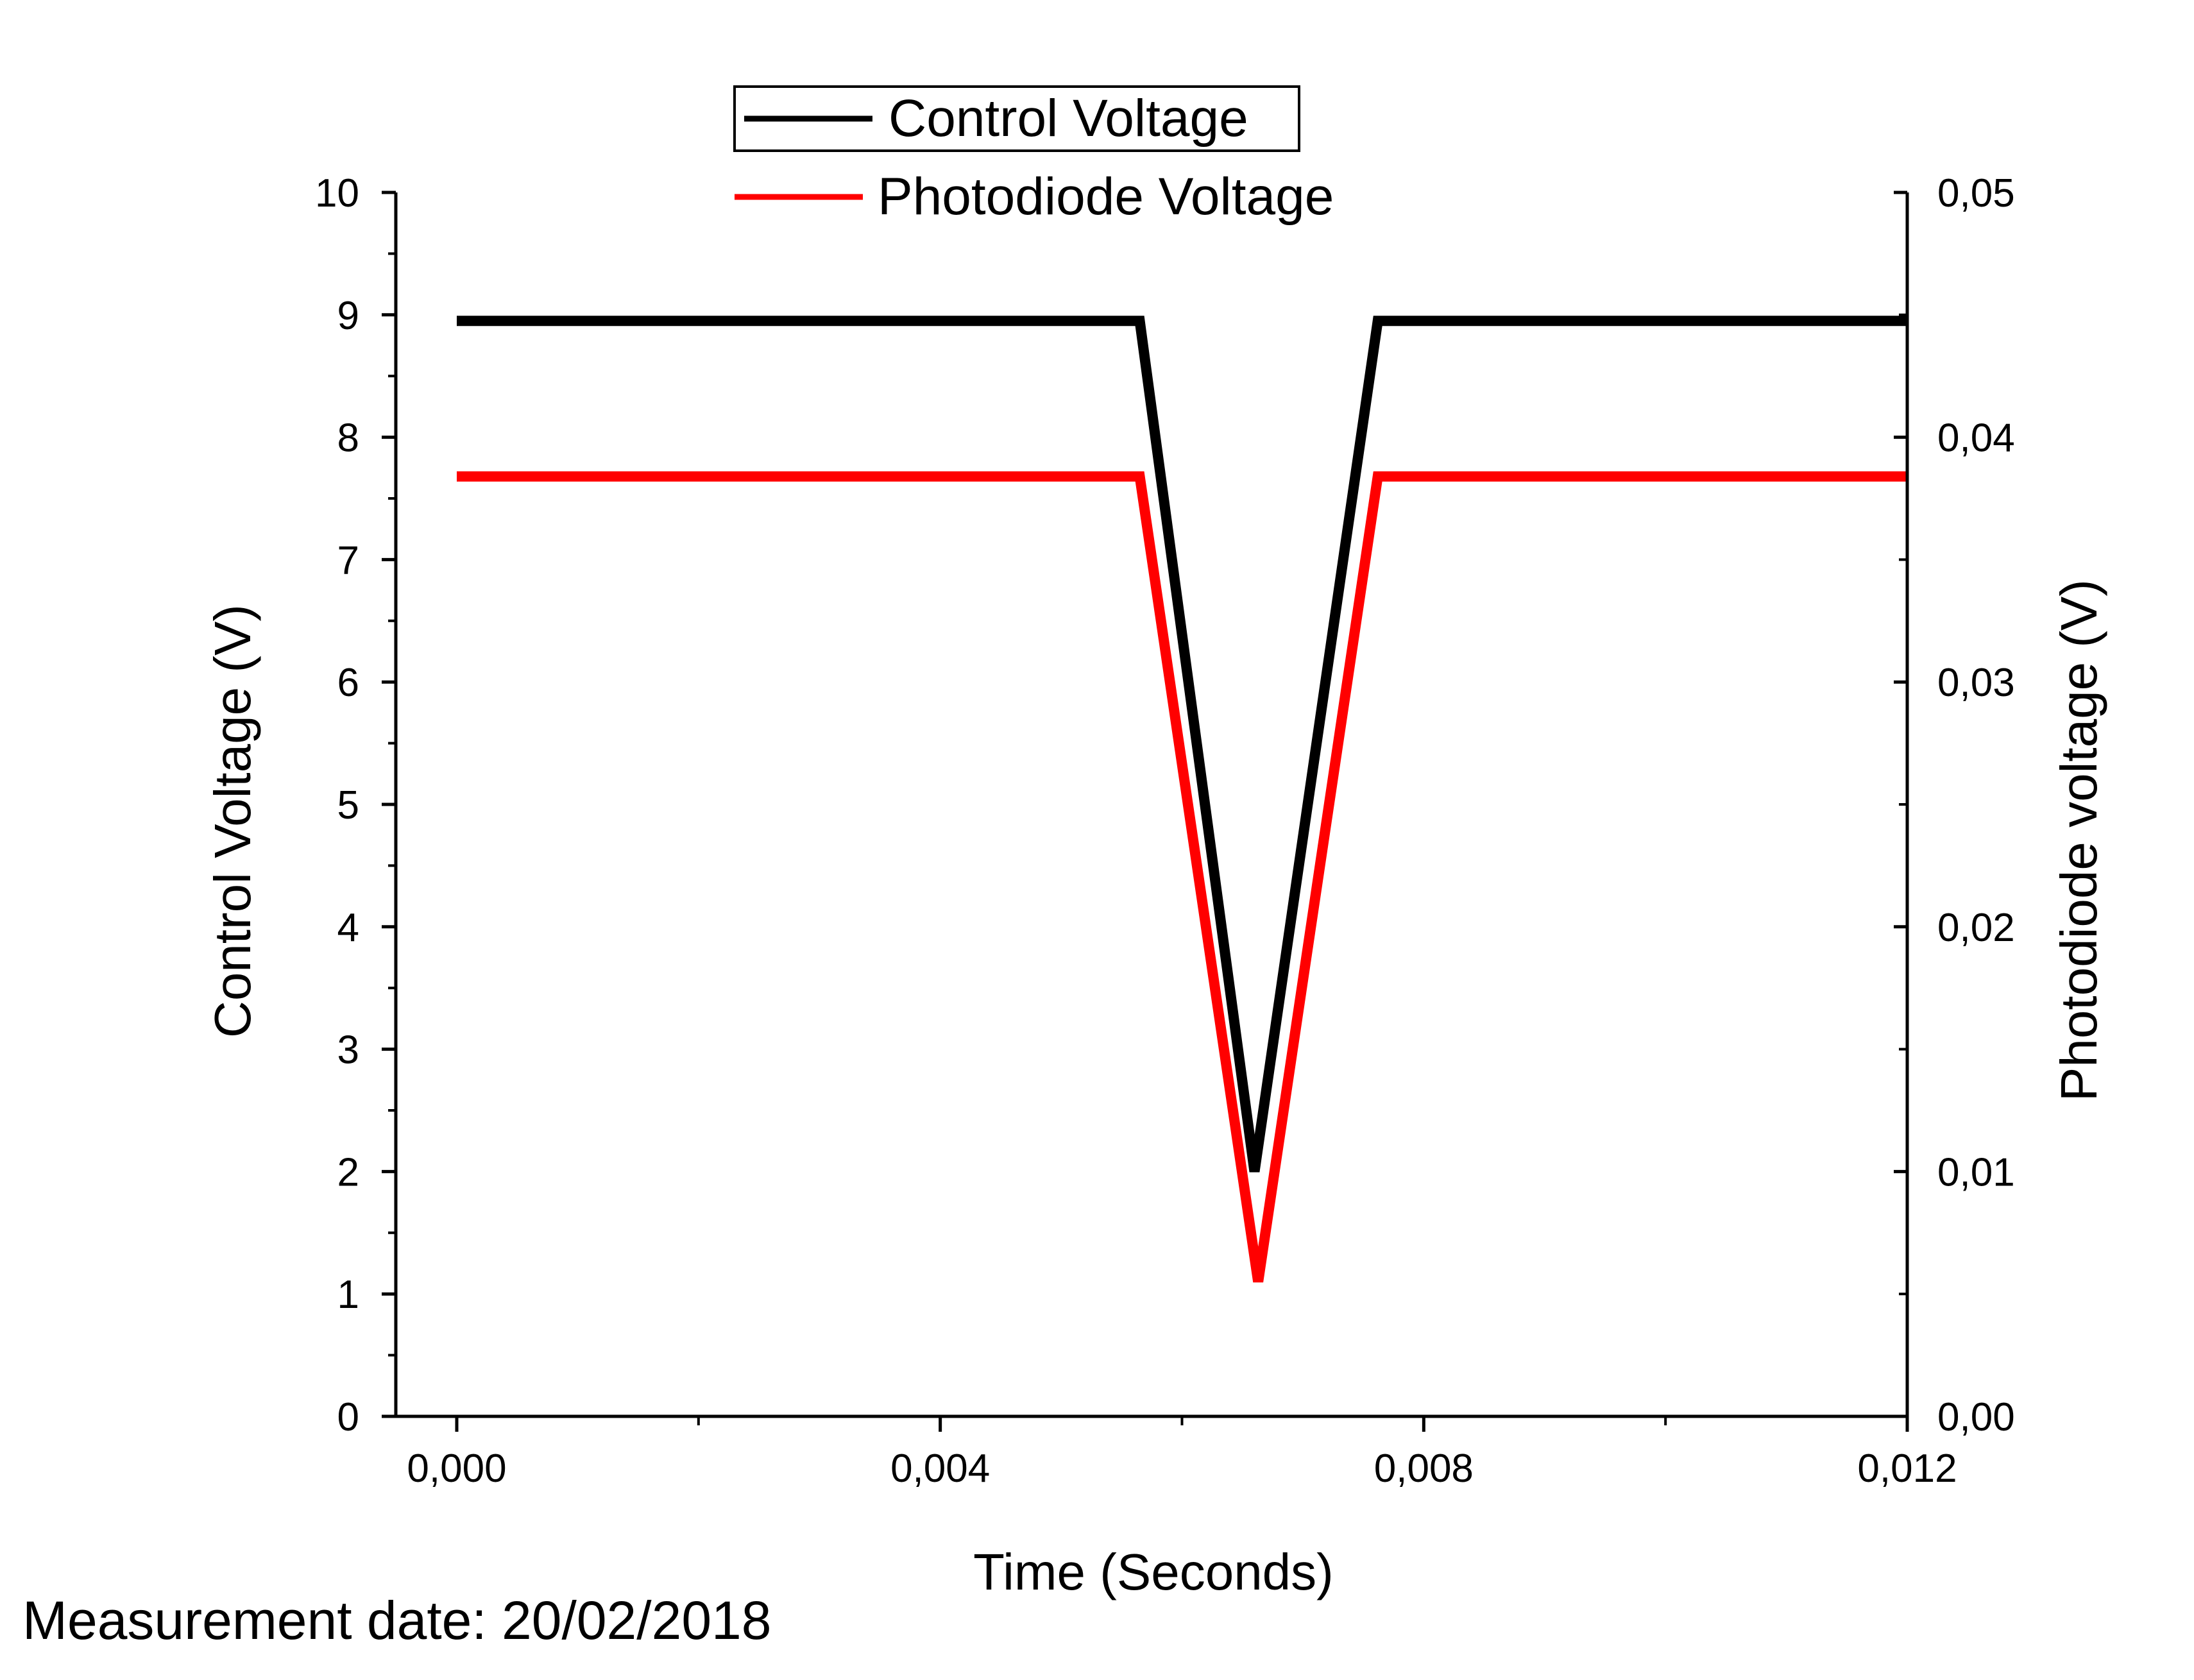 The width and height of the screenshot is (2194, 1680). Describe the element at coordinates (456, 1469) in the screenshot. I see `x-tick-label: 0,000` at that location.